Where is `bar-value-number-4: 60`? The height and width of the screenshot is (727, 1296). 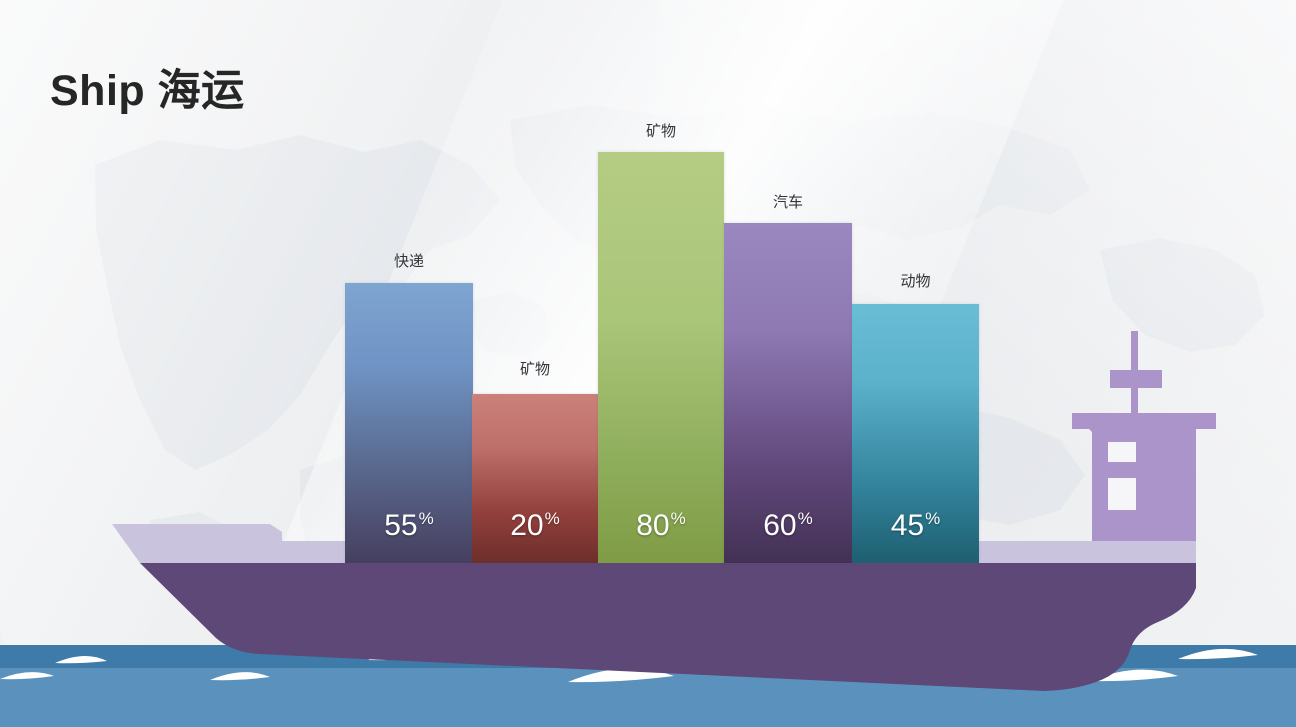
bar-value-number-4: 60 is located at coordinates (780, 525).